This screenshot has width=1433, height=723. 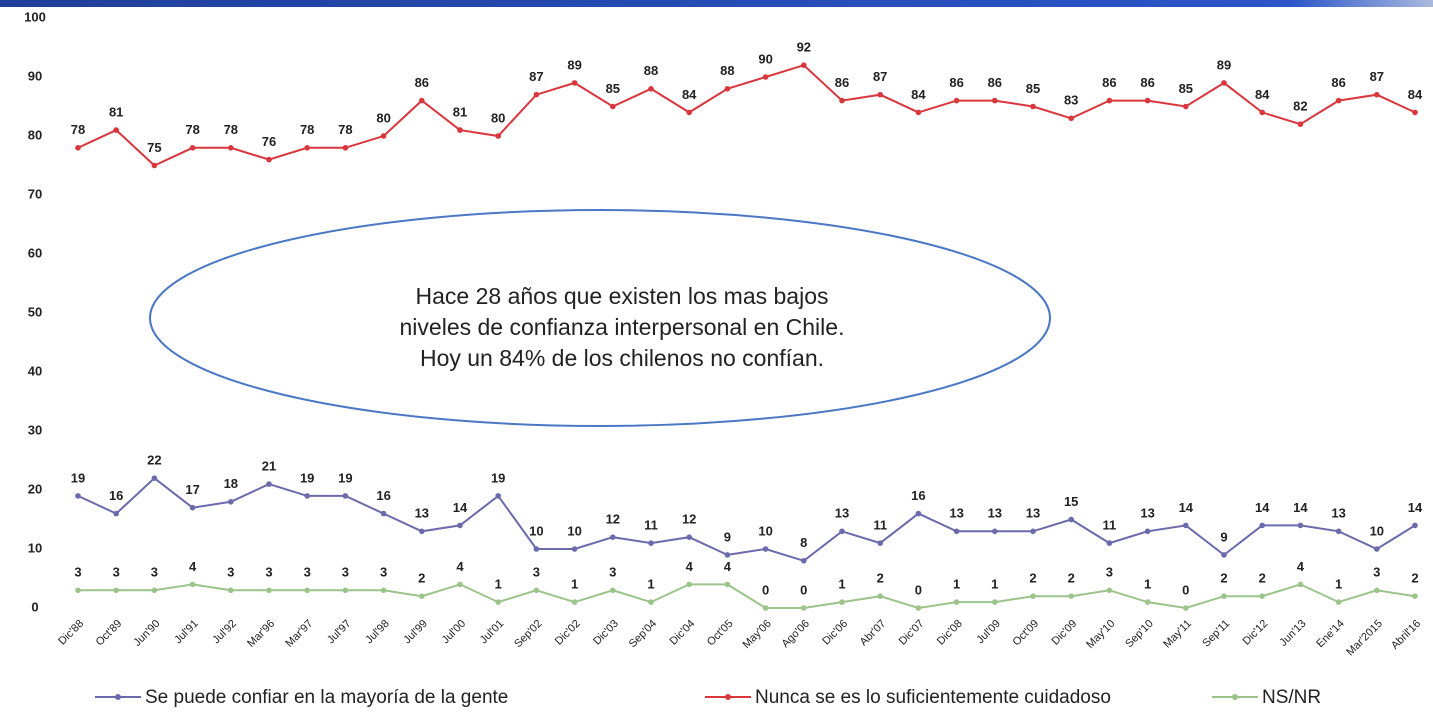 What do you see at coordinates (1291, 697) in the screenshot?
I see `legend-label: NS/NR` at bounding box center [1291, 697].